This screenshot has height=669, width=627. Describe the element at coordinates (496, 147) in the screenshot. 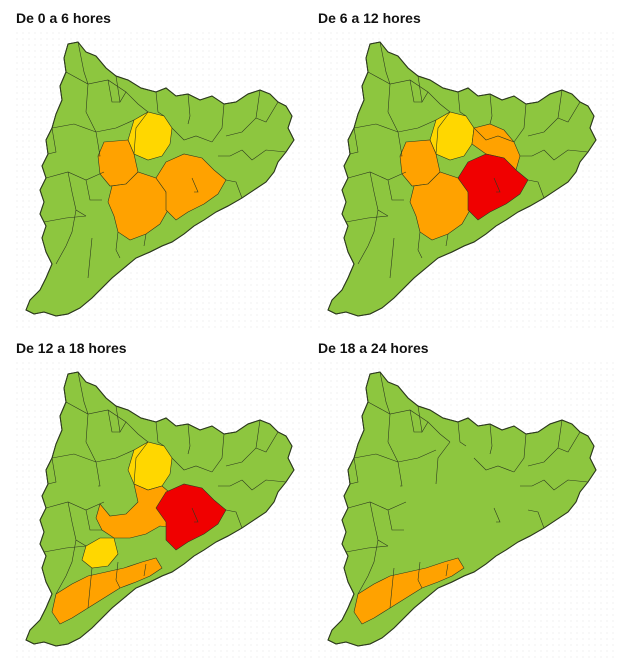

I see `warning-zone-coast-north` at that location.